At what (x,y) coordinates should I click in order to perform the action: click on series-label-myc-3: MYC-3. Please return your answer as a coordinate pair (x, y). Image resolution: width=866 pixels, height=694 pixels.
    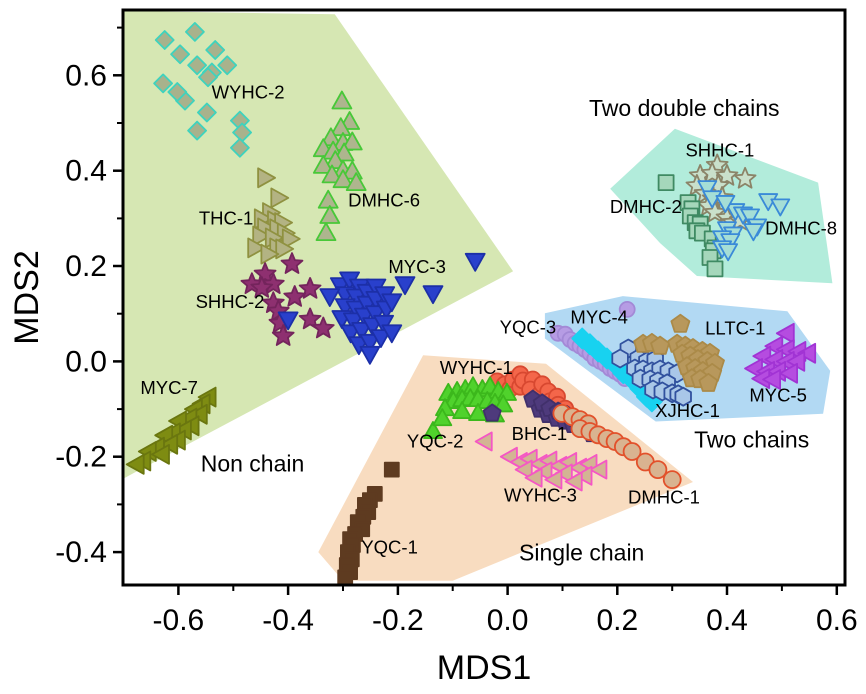
    Looking at the image, I should click on (417, 266).